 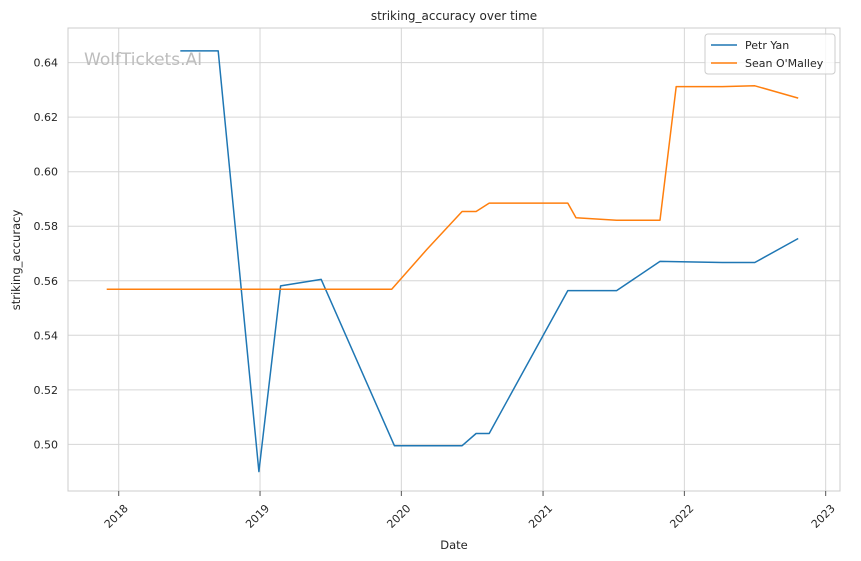 I want to click on y-tick-label: 0.52, so click(x=46, y=390).